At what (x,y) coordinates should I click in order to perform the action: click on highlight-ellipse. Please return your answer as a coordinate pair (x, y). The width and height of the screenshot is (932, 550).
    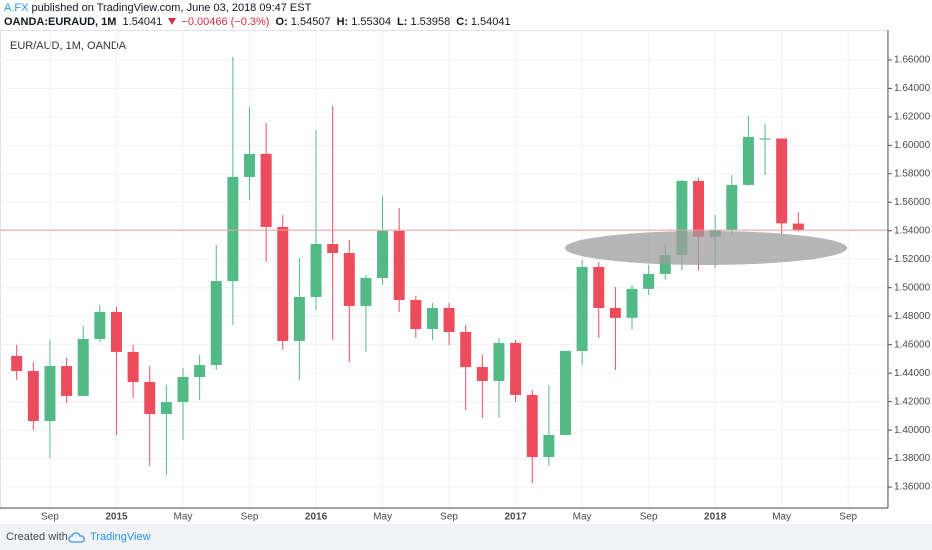
    Looking at the image, I should click on (706, 248).